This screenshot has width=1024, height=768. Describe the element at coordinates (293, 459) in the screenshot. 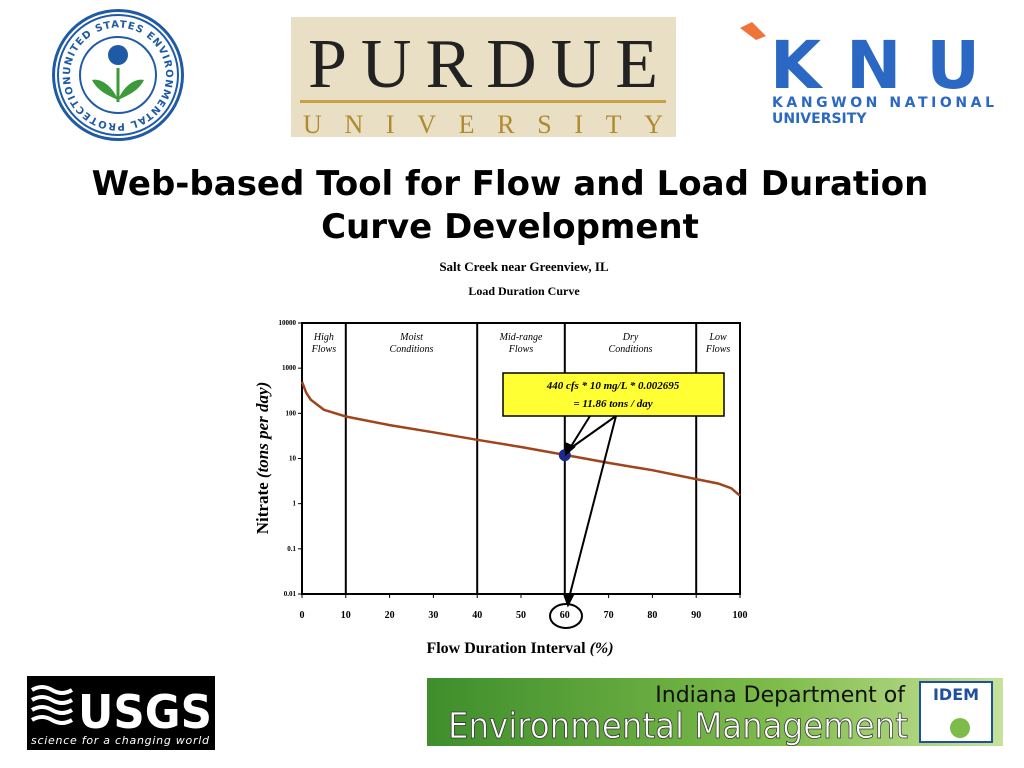

I see `y-tick-label: 10` at that location.